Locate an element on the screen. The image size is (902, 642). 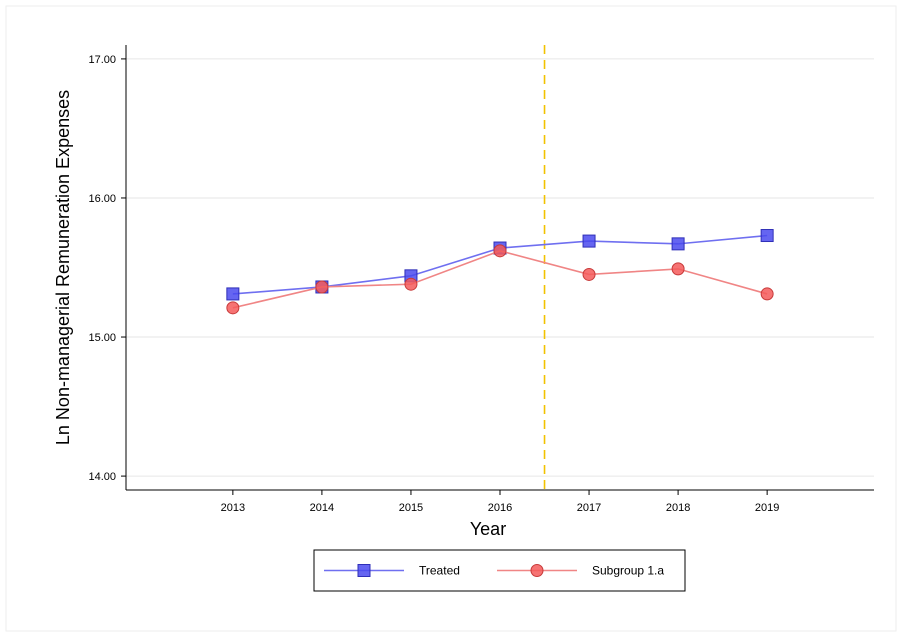
x-tick-label: 2017 is located at coordinates (589, 508).